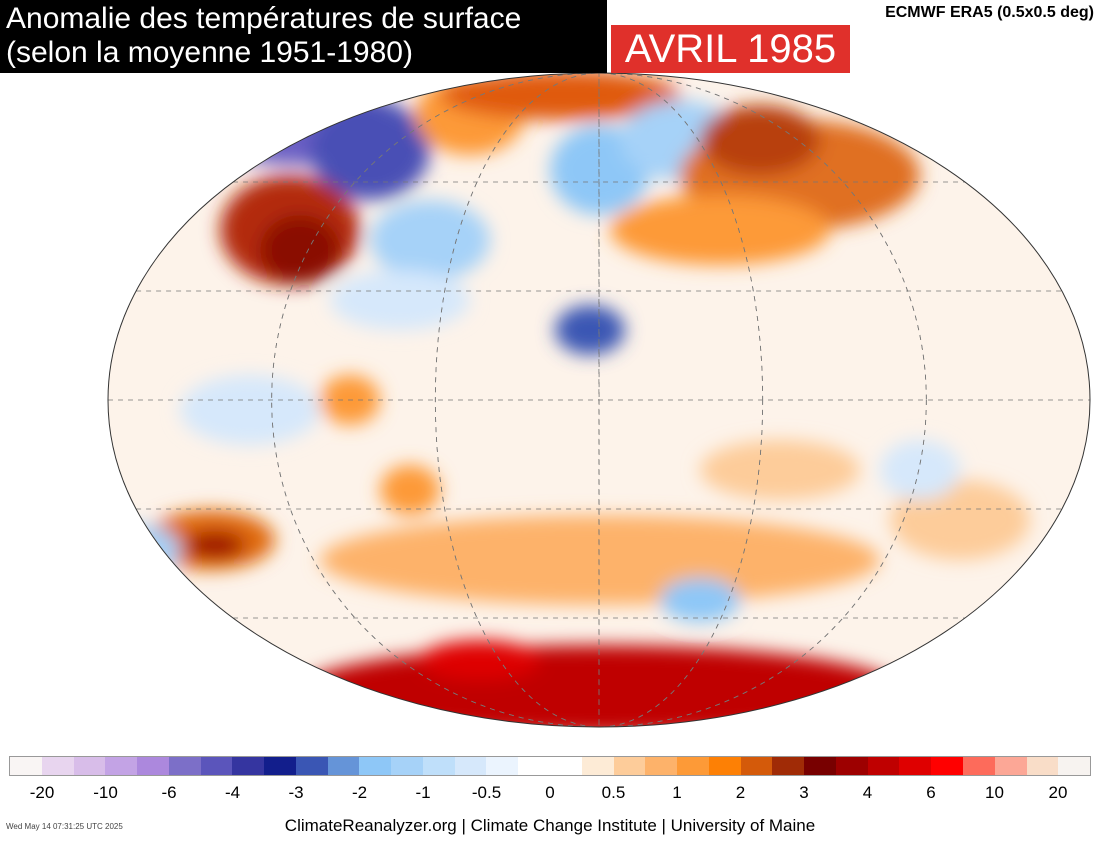  I want to click on colorbar-tick-label: 0, so click(550, 792).